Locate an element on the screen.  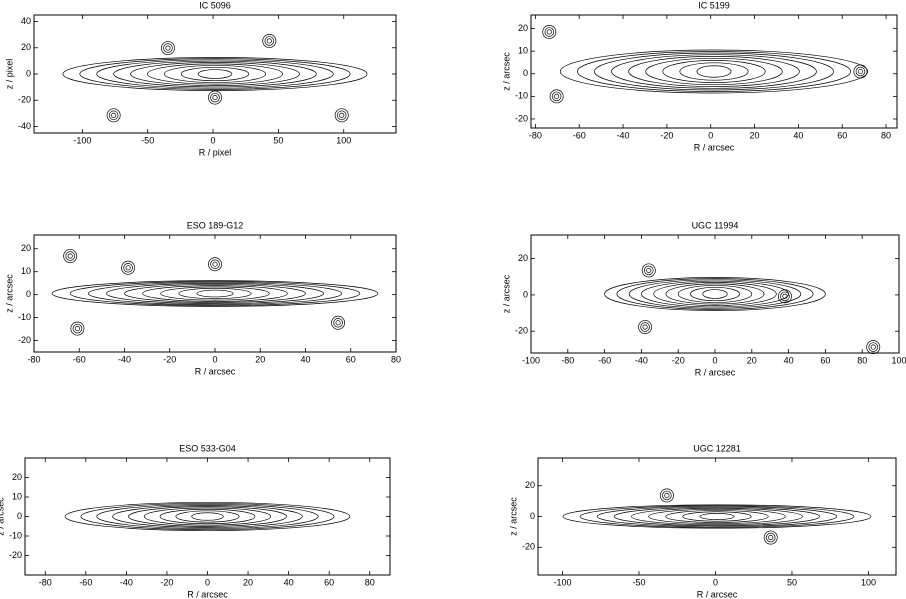
x-tick-label: 100 is located at coordinates (343, 140).